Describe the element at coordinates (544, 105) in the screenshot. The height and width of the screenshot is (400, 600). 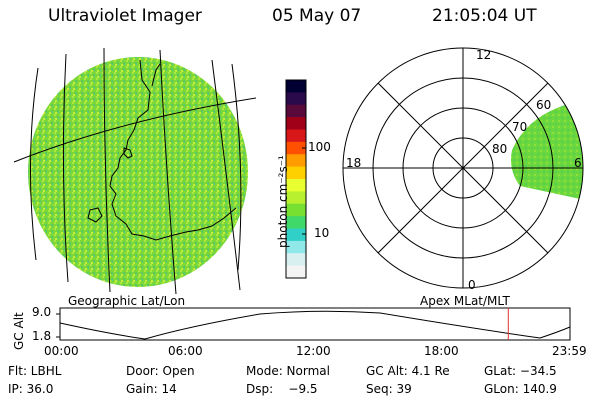
I see `lat-label-60: 60` at that location.